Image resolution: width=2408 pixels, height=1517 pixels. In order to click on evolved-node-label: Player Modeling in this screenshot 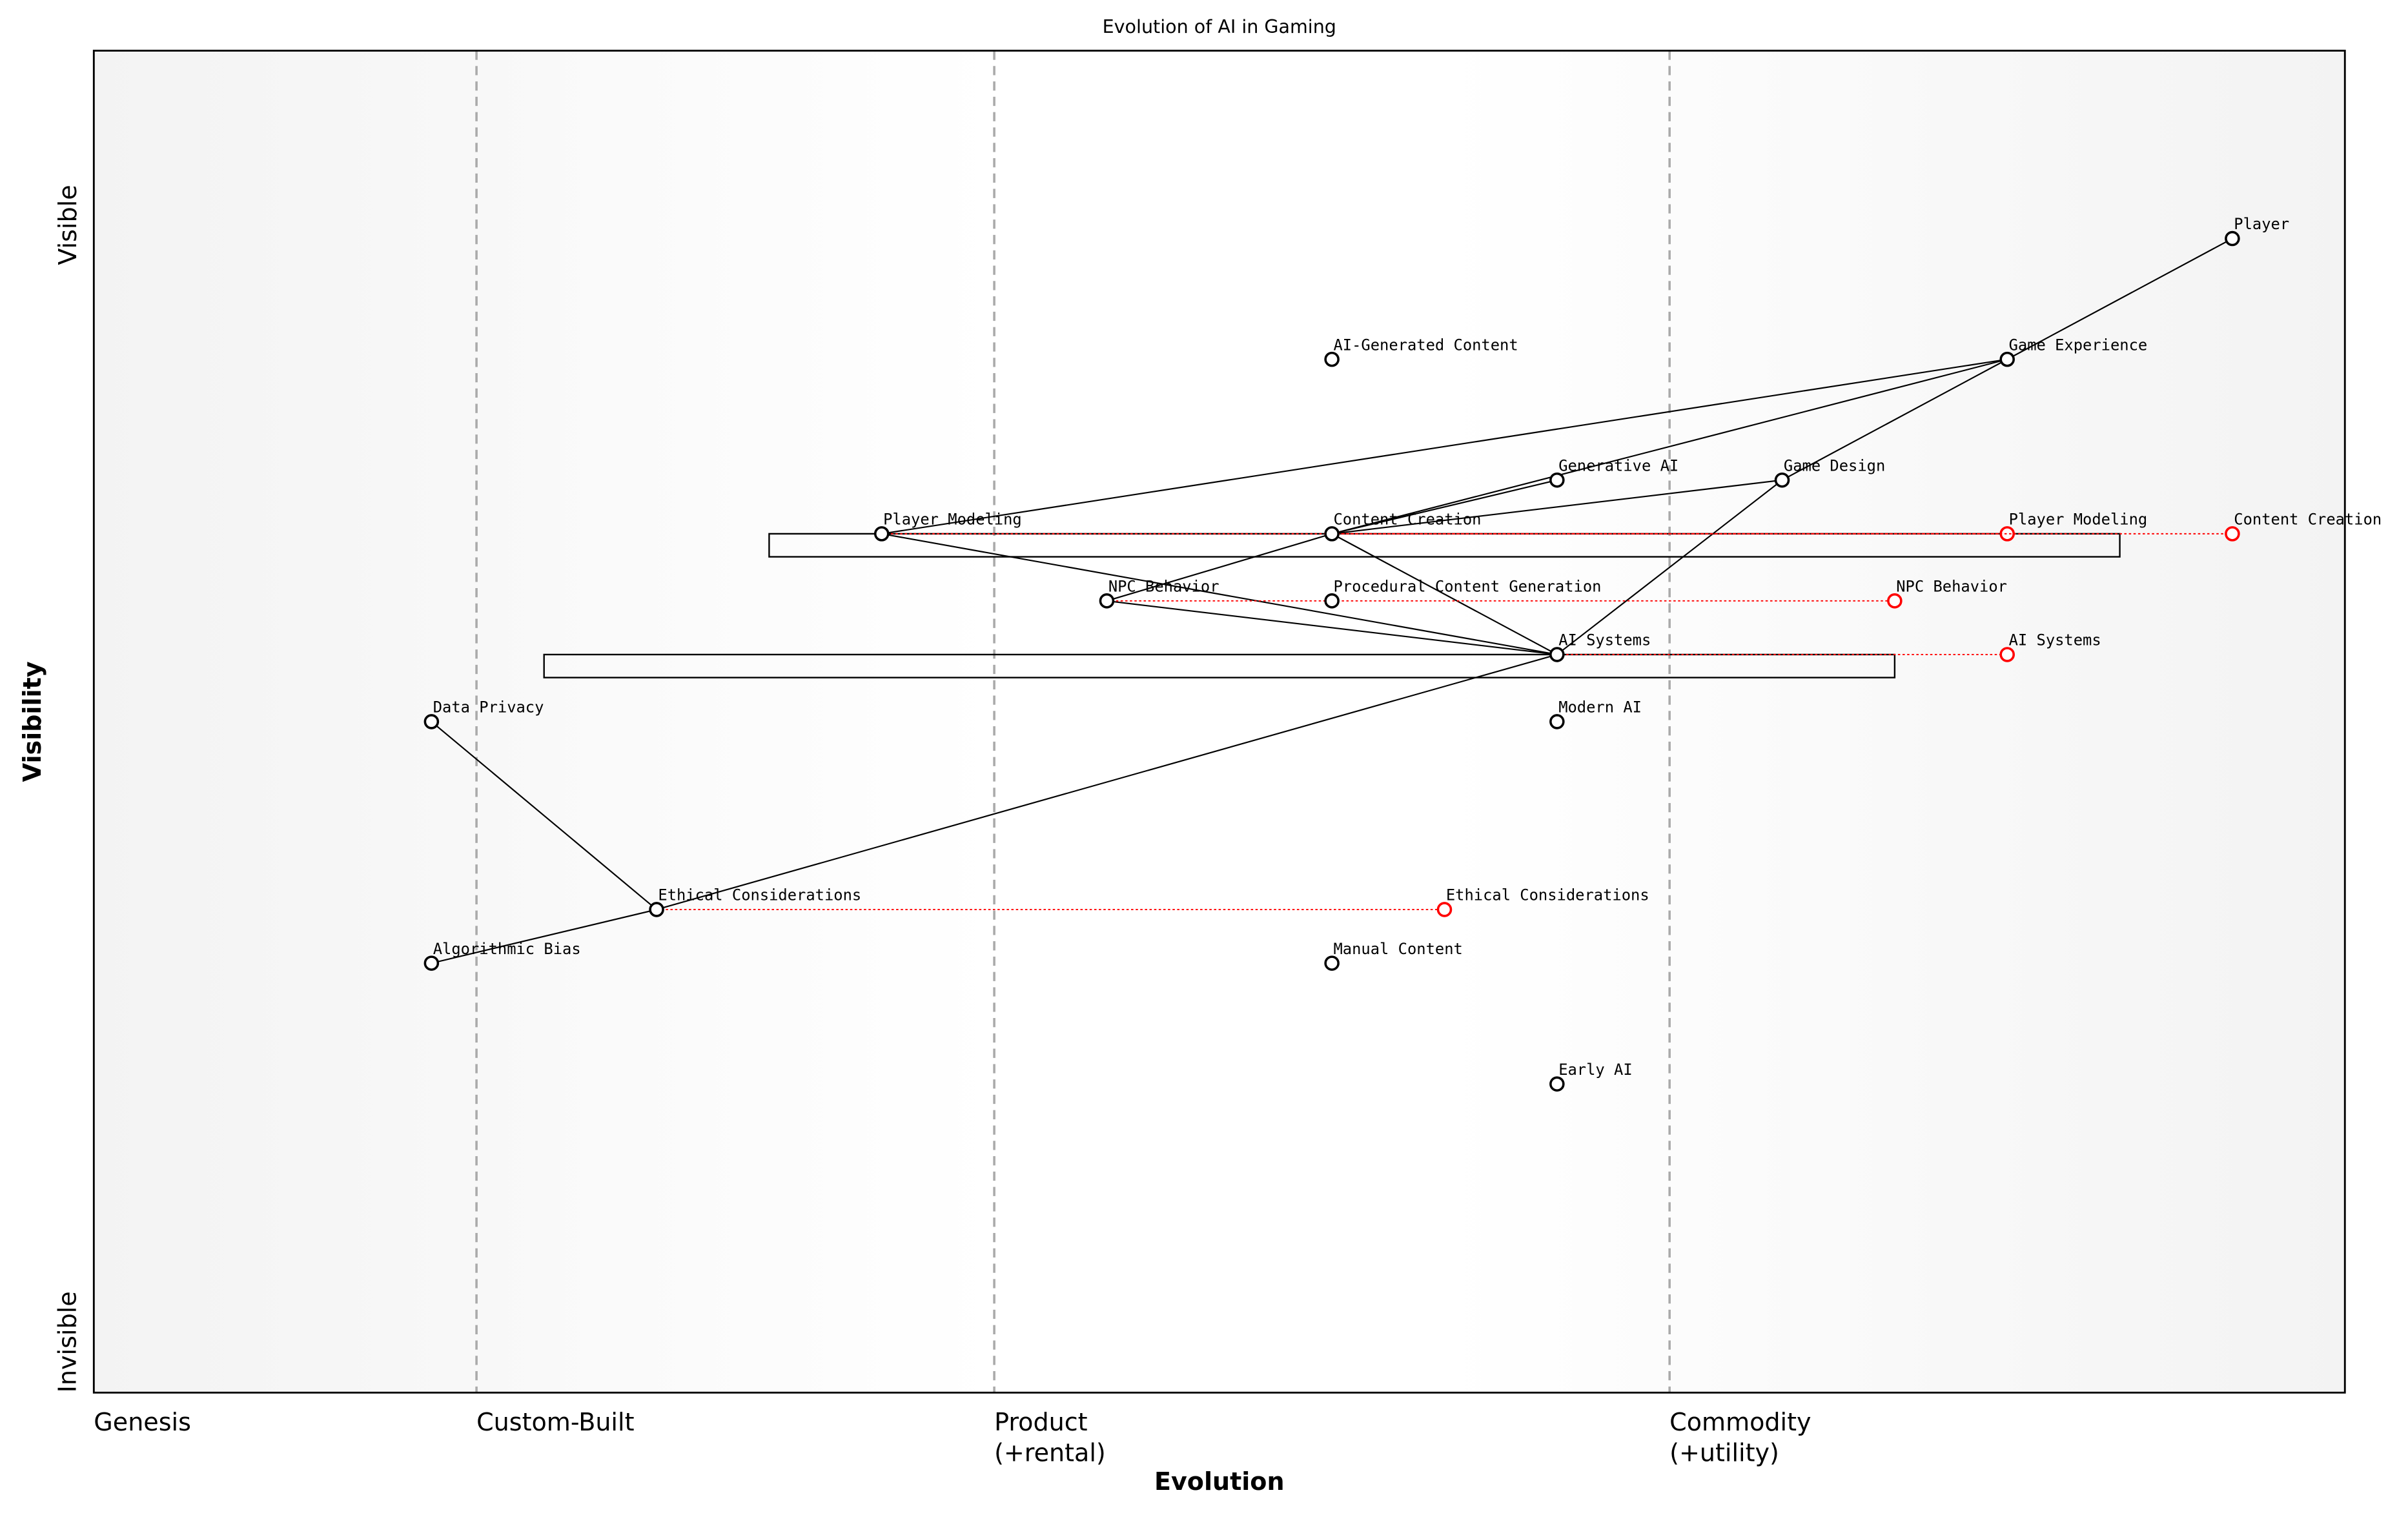, I will do `click(2078, 520)`.